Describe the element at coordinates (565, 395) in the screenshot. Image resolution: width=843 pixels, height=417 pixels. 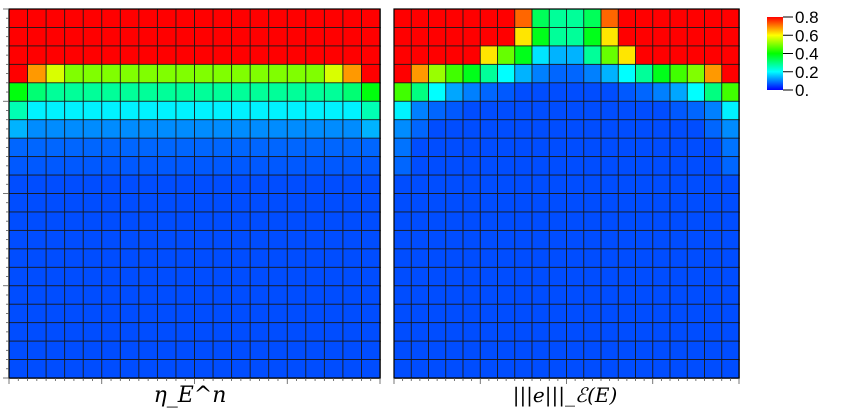
I see `xlabel-error-text: |||e|||_ℰ(E)` at that location.